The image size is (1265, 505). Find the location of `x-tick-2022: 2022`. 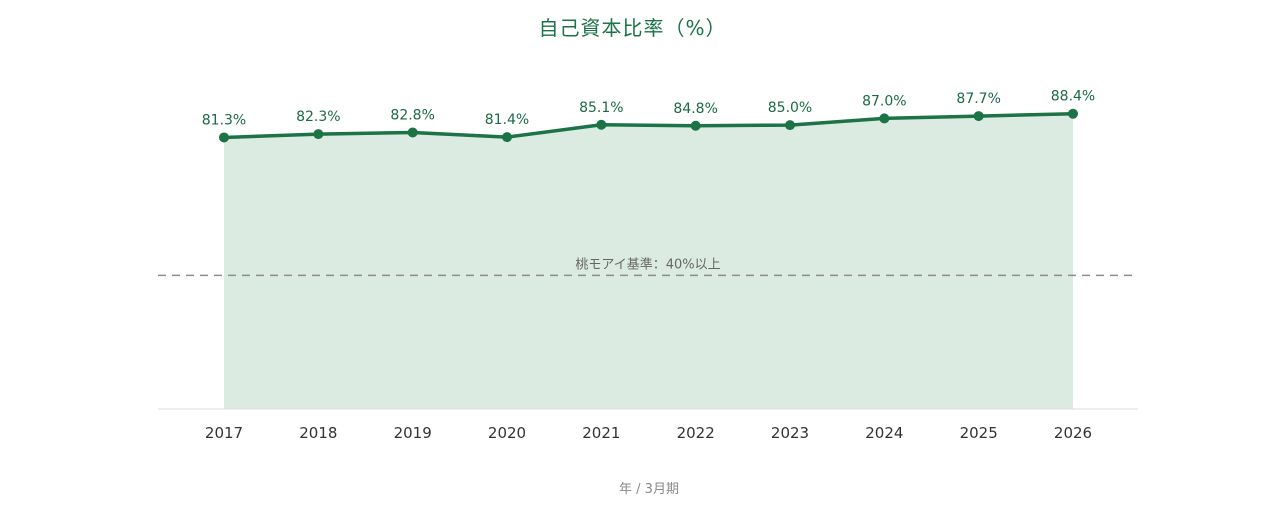

x-tick-2022: 2022 is located at coordinates (696, 433).